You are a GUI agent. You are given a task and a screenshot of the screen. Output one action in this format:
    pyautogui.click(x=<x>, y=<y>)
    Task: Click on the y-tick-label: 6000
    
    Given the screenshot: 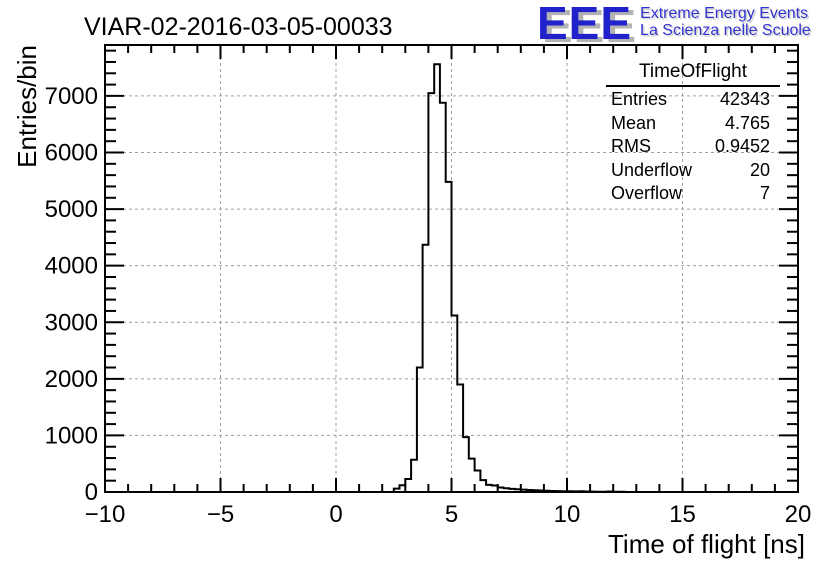 What is the action you would take?
    pyautogui.click(x=71, y=153)
    